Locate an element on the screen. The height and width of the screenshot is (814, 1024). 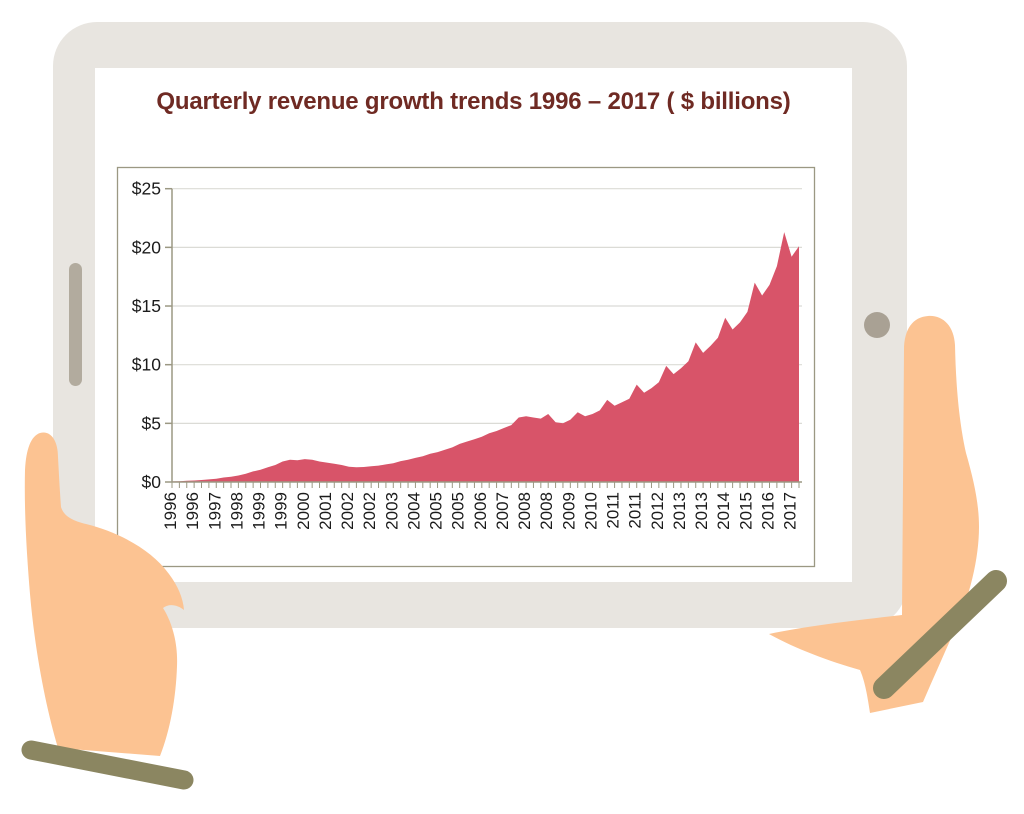
x-axis-label: 2004 is located at coordinates (413, 511).